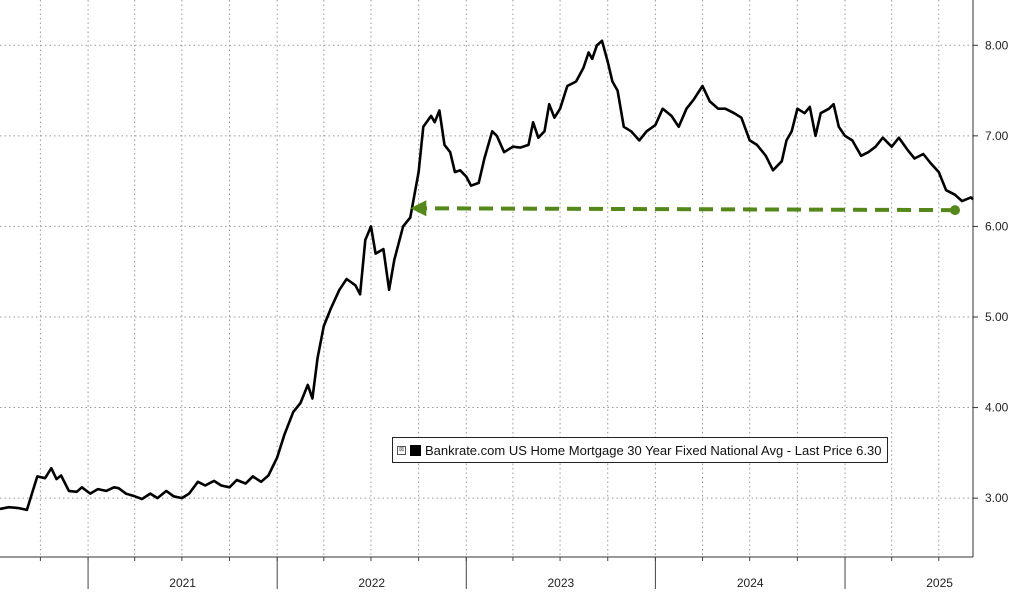 Image resolution: width=1015 pixels, height=594 pixels. What do you see at coordinates (371, 582) in the screenshot?
I see `x-tick-label: 2022` at bounding box center [371, 582].